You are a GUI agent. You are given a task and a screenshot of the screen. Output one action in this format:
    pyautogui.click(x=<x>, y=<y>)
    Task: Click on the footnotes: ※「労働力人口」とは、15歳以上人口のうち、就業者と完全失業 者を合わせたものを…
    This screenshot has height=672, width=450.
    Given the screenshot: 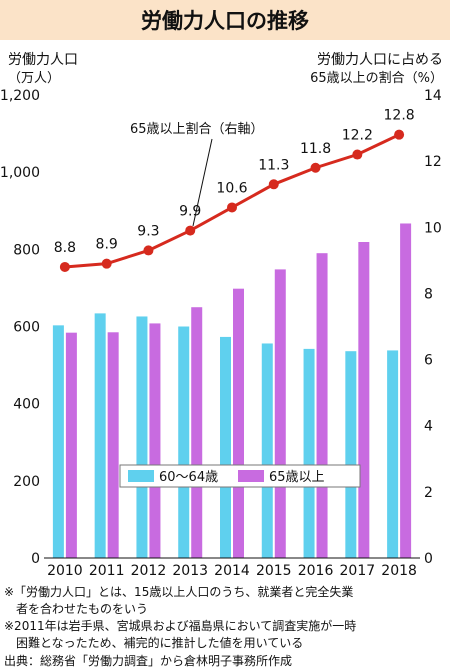 What is the action you would take?
    pyautogui.click(x=180, y=626)
    